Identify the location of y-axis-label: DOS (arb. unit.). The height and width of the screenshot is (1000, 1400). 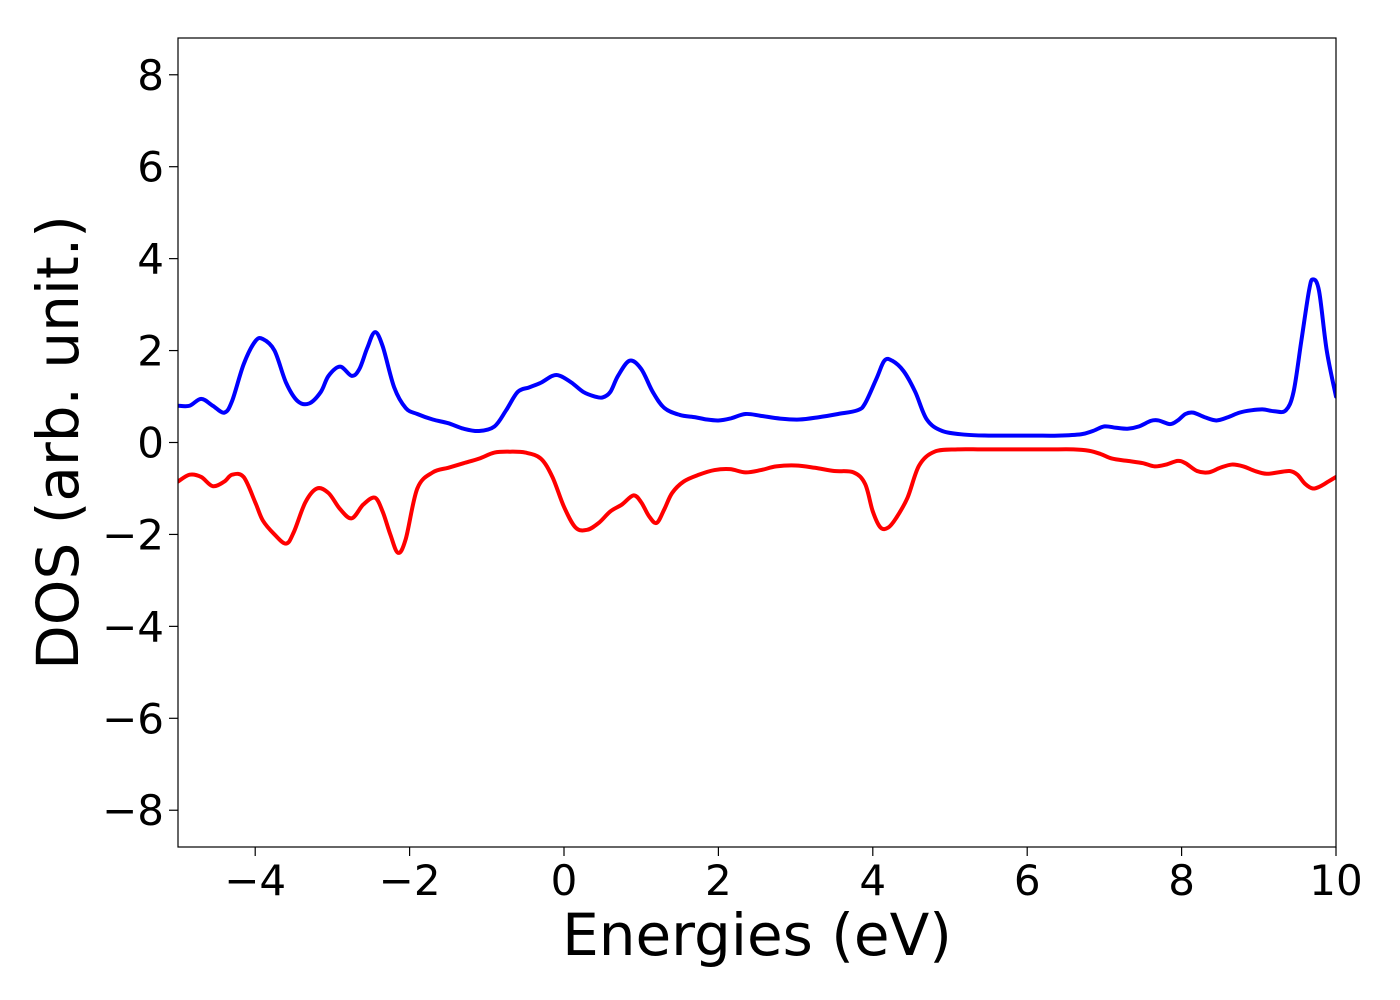
(58, 442).